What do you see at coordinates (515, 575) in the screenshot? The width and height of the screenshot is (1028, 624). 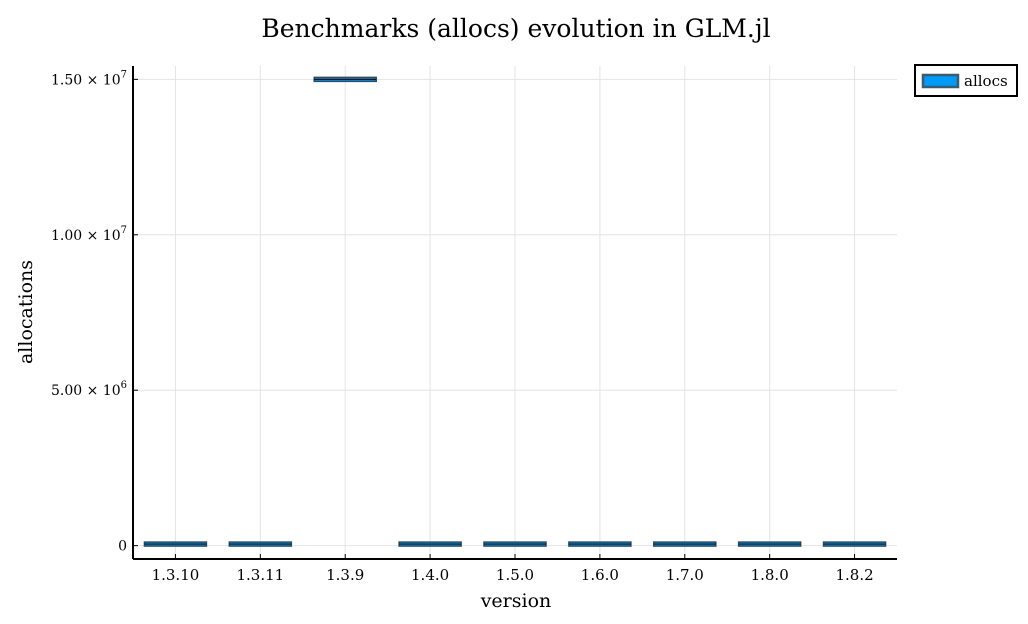 I see `x-tick-label: 1.5.0` at bounding box center [515, 575].